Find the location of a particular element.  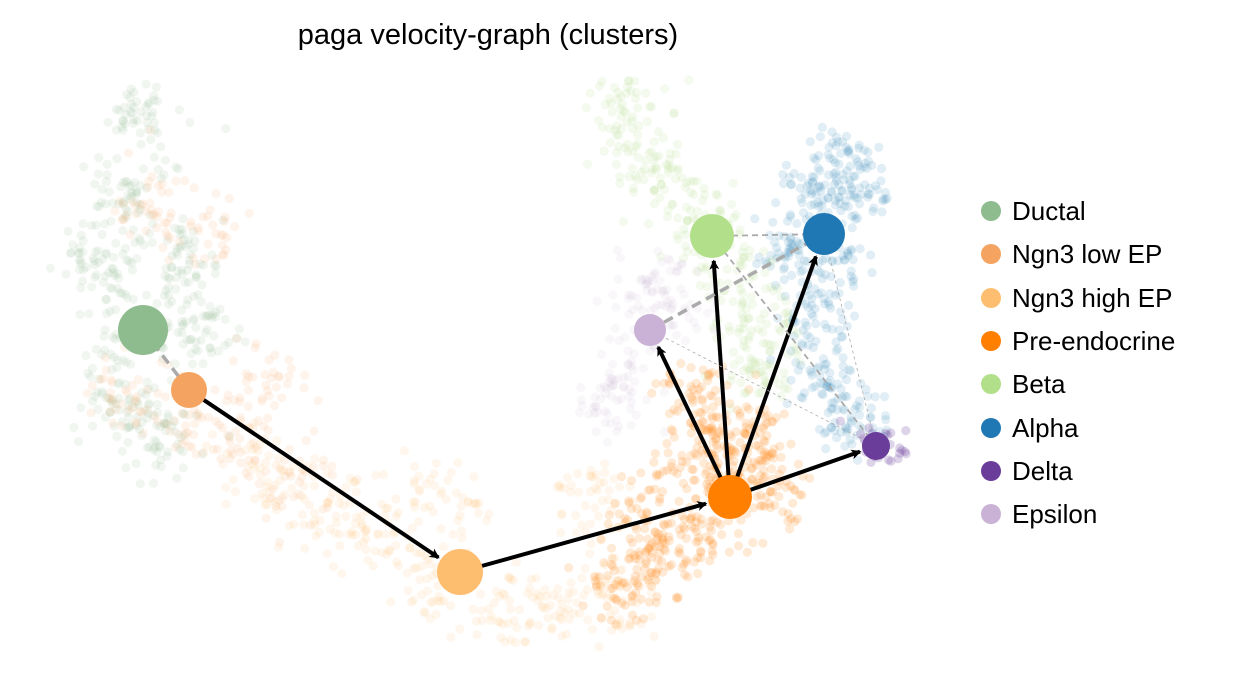

legend-item-delta: Delta is located at coordinates (1027, 471).